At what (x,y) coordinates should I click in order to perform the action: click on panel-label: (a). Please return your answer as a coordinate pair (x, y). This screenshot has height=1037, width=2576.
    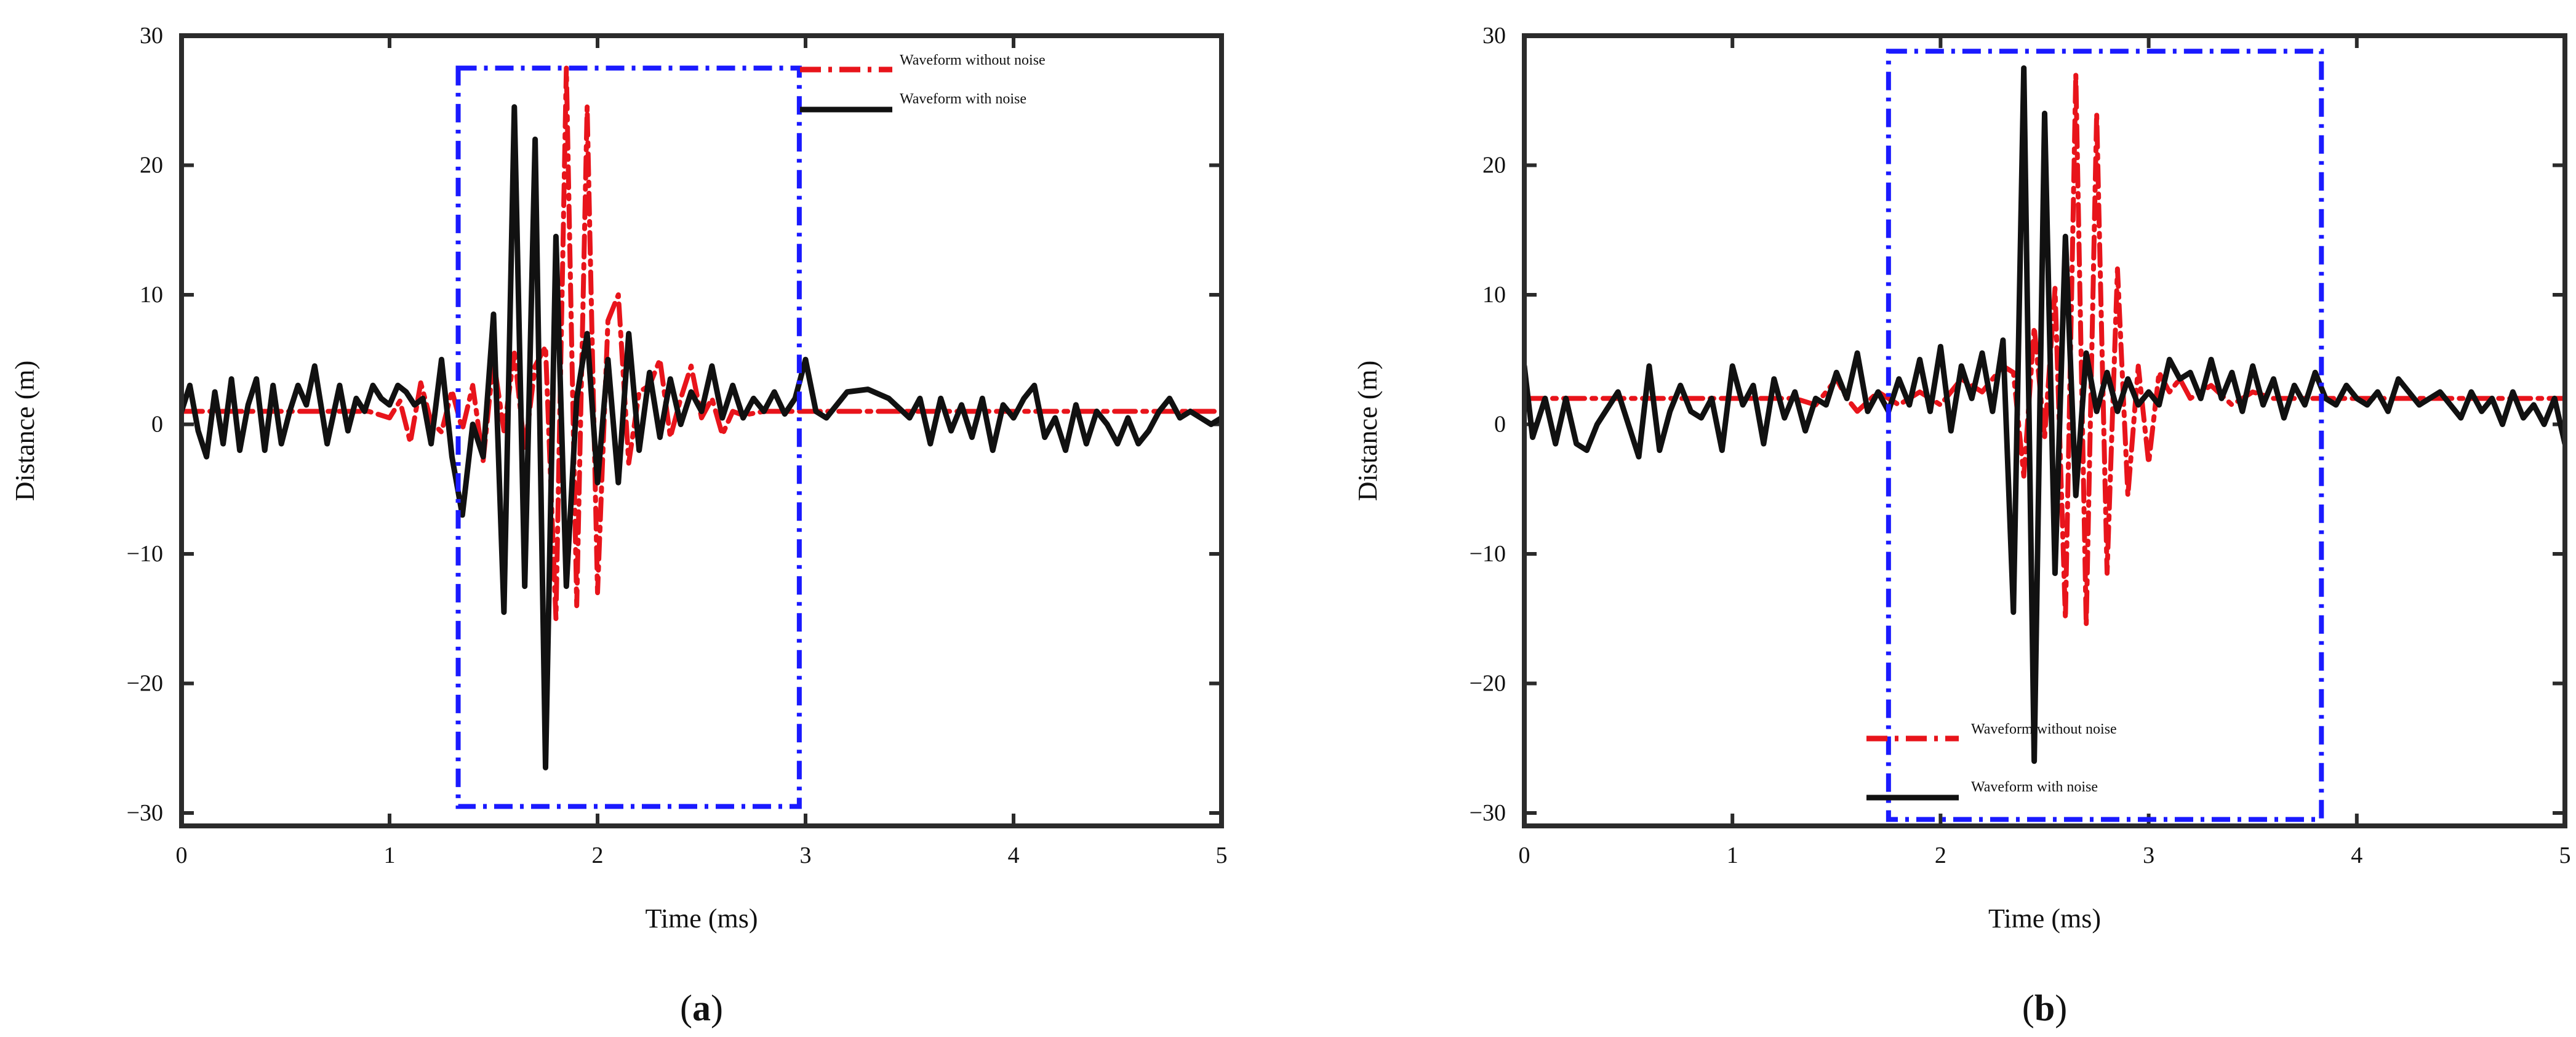
    Looking at the image, I should click on (701, 1008).